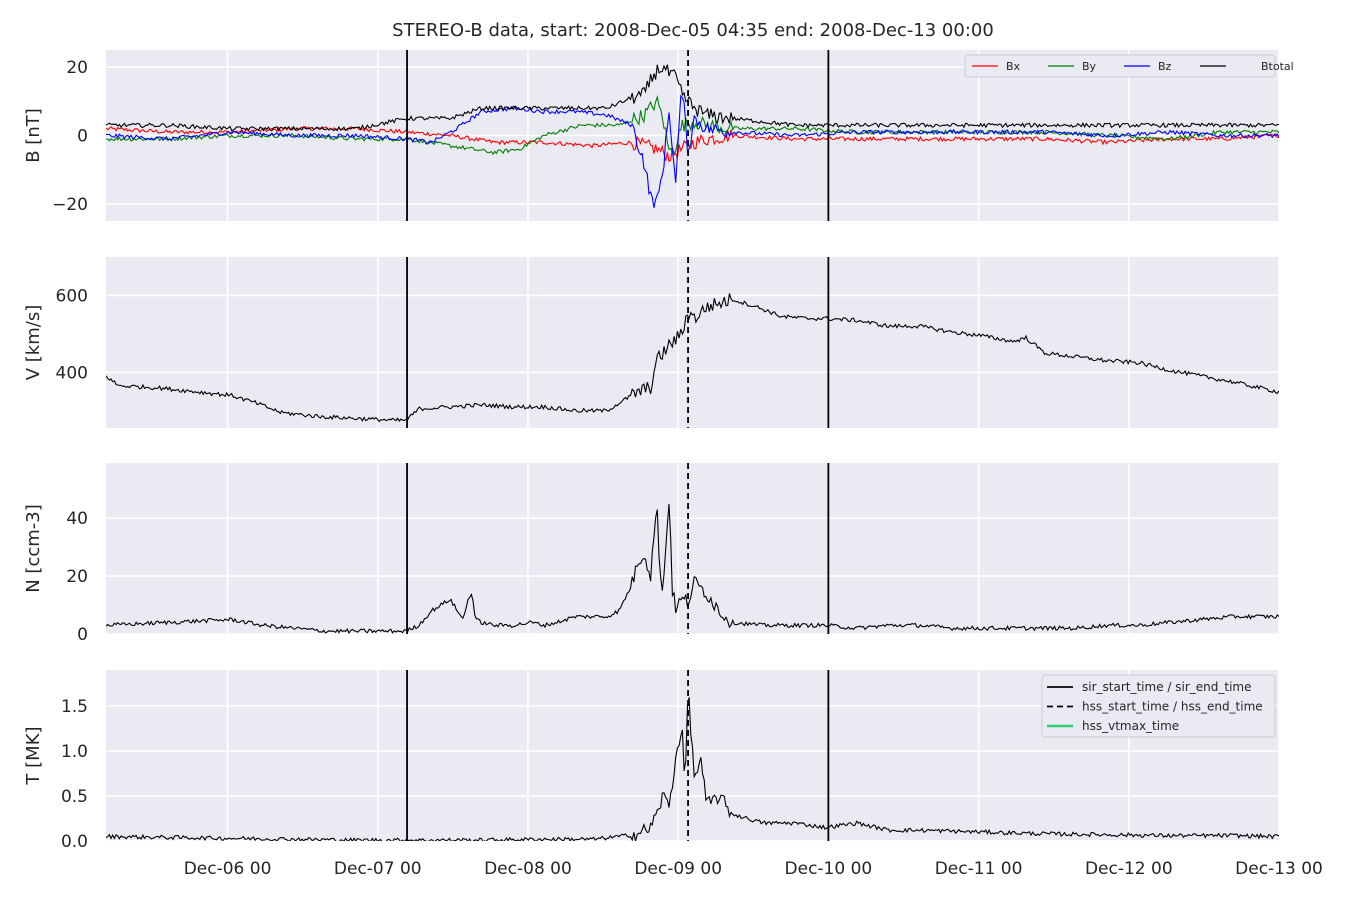  I want to click on x-tick-label: Dec-12 00, so click(1129, 869).